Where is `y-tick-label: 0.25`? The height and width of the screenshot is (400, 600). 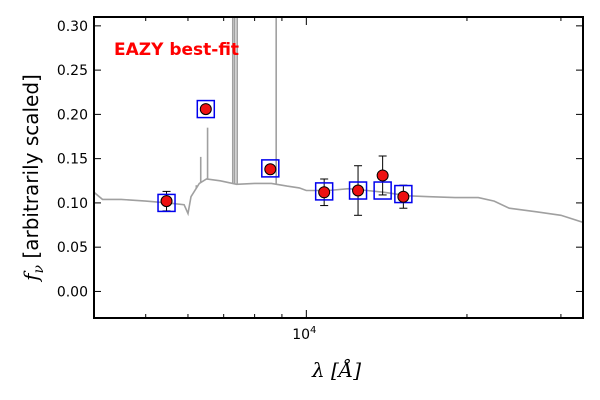 y-tick-label: 0.25 is located at coordinates (72, 71).